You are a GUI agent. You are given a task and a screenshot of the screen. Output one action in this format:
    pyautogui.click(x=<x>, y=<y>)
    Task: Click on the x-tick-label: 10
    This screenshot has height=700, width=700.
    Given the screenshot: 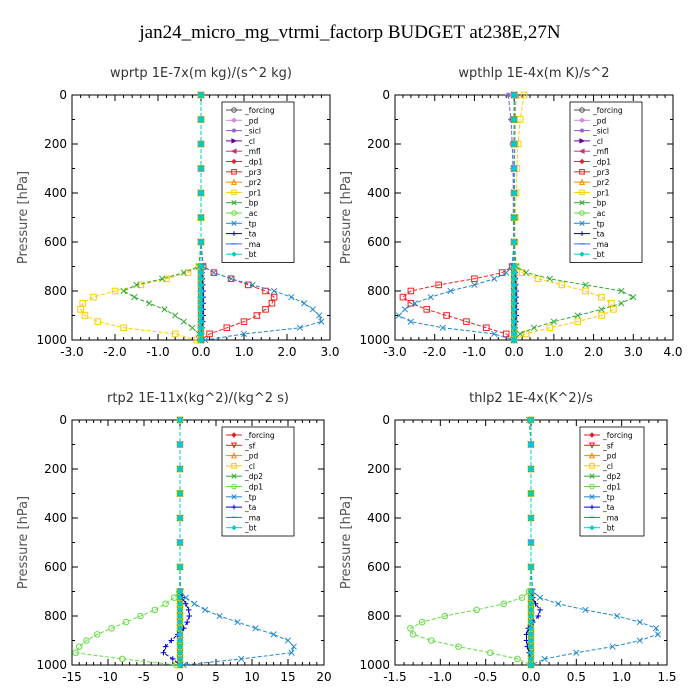 What is the action you would take?
    pyautogui.click(x=251, y=677)
    